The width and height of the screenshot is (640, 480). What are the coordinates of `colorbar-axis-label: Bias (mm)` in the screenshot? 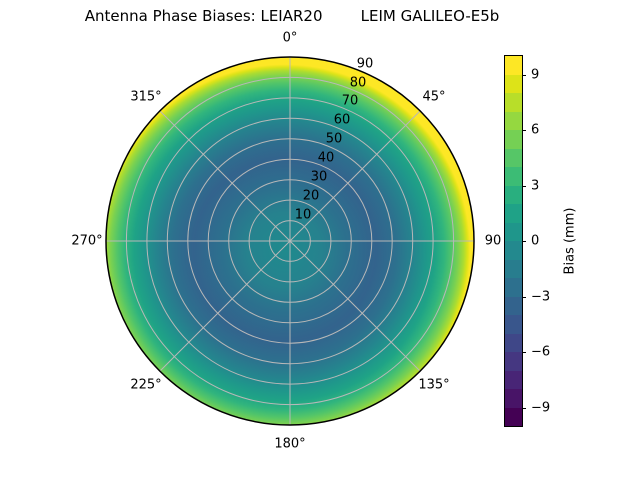 It's located at (570, 241).